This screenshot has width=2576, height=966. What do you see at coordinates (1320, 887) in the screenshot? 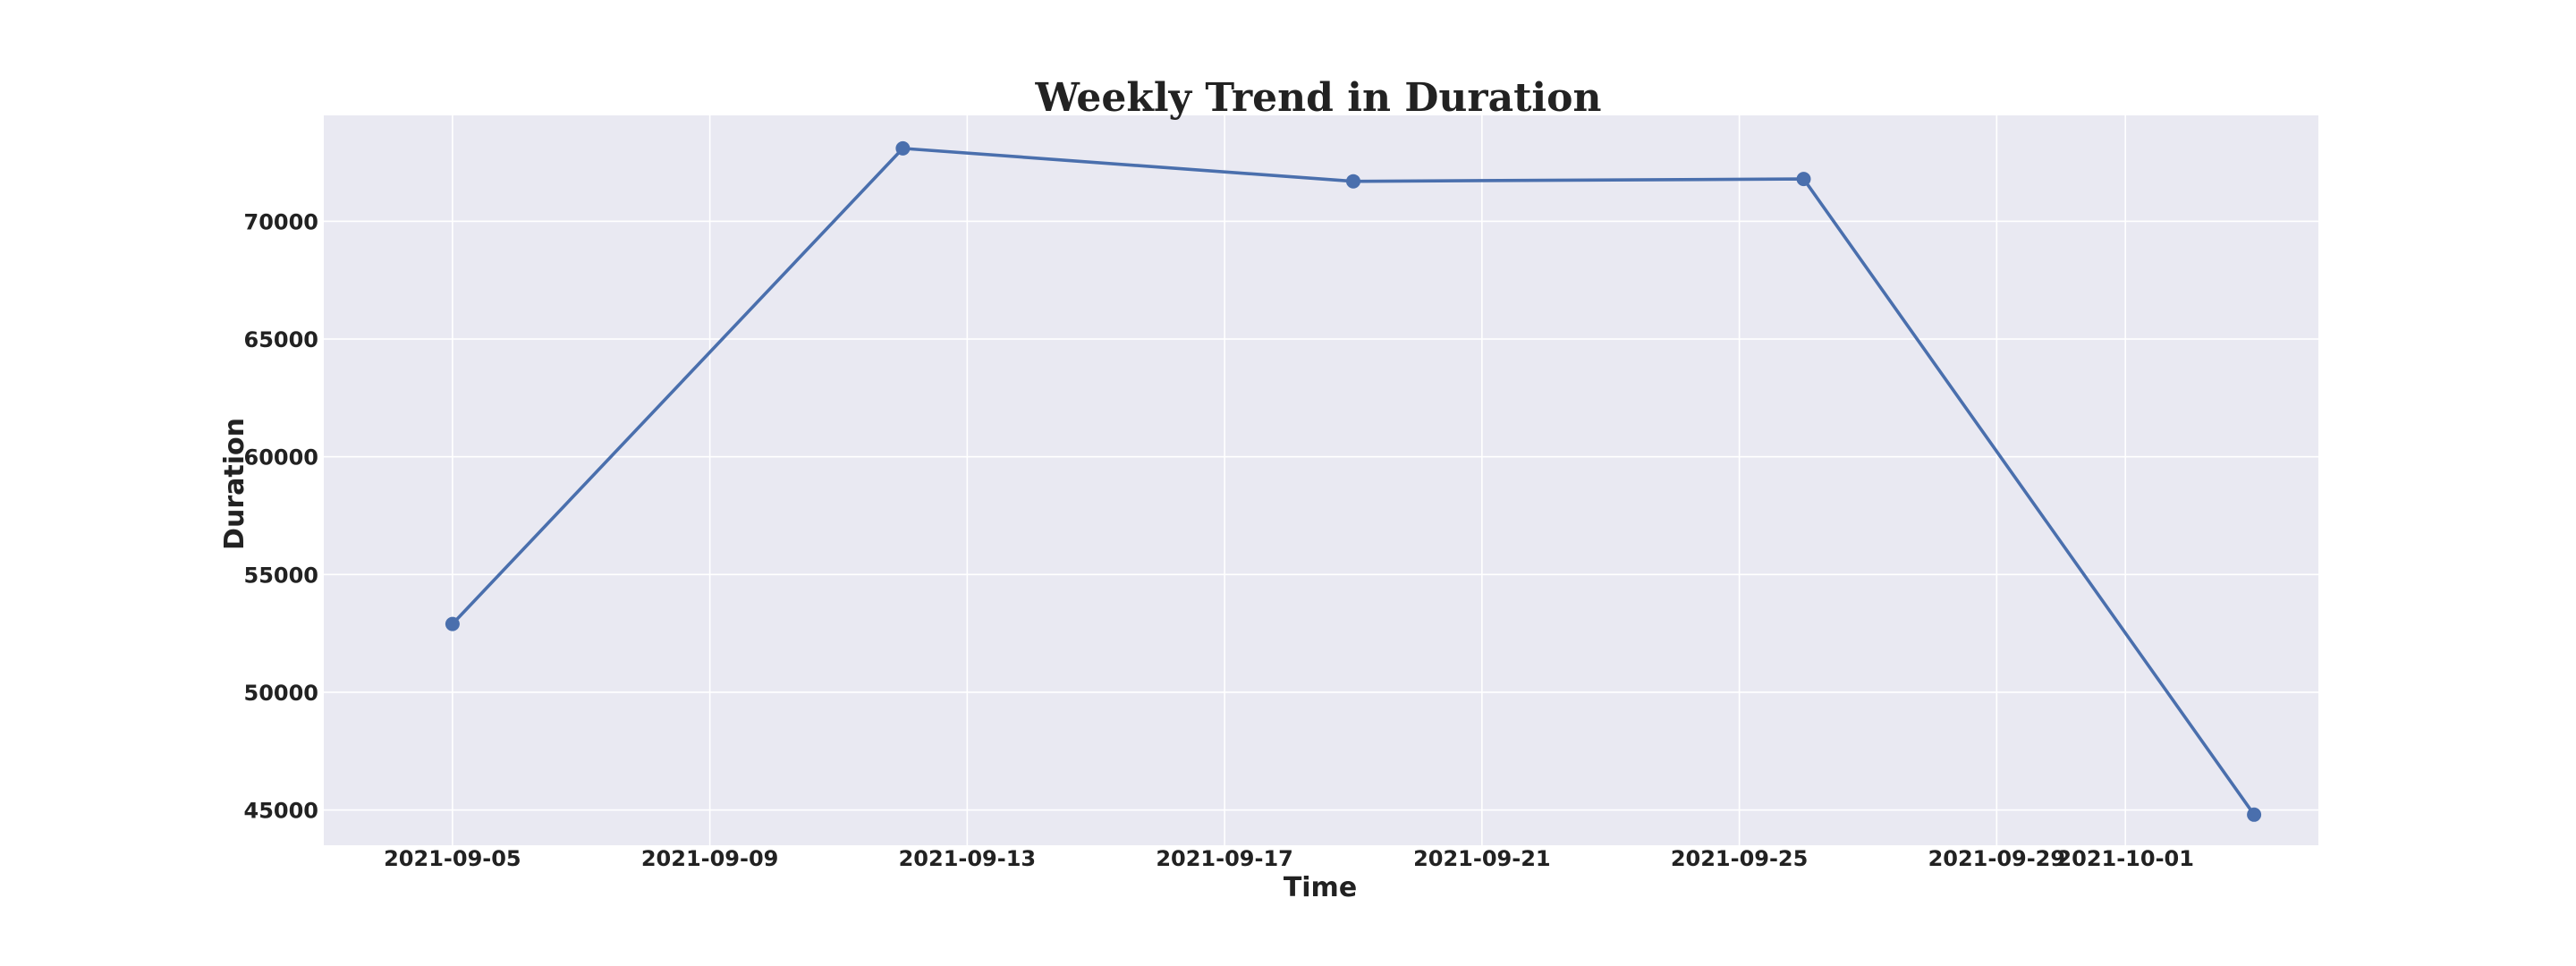
I see `x-axis-label: Time` at bounding box center [1320, 887].